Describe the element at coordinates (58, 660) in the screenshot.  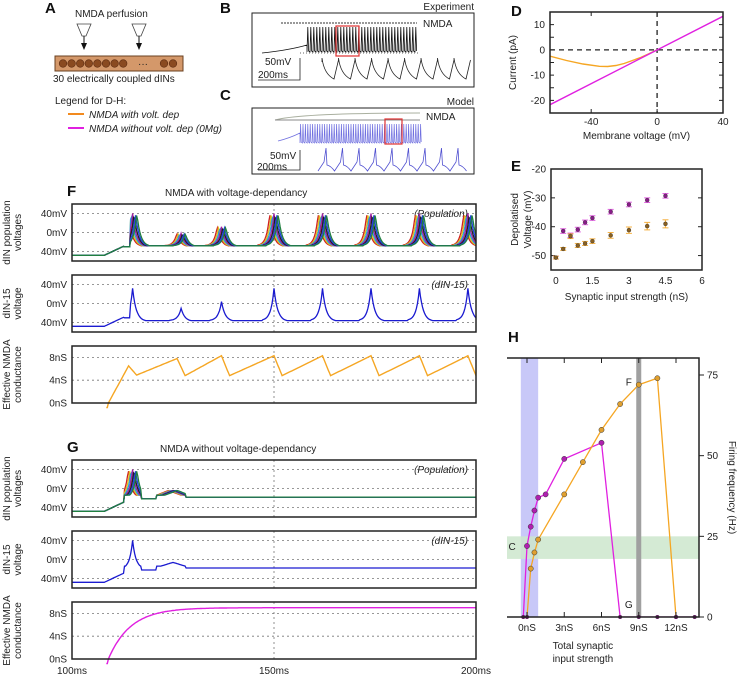
I see `y-tick-label: 0nS` at that location.